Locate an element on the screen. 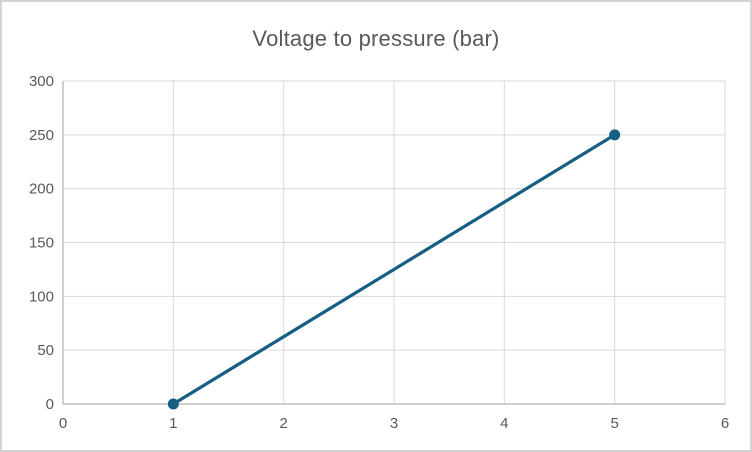 This screenshot has width=752, height=452. y-axis-tick-label: 250 is located at coordinates (41, 135).